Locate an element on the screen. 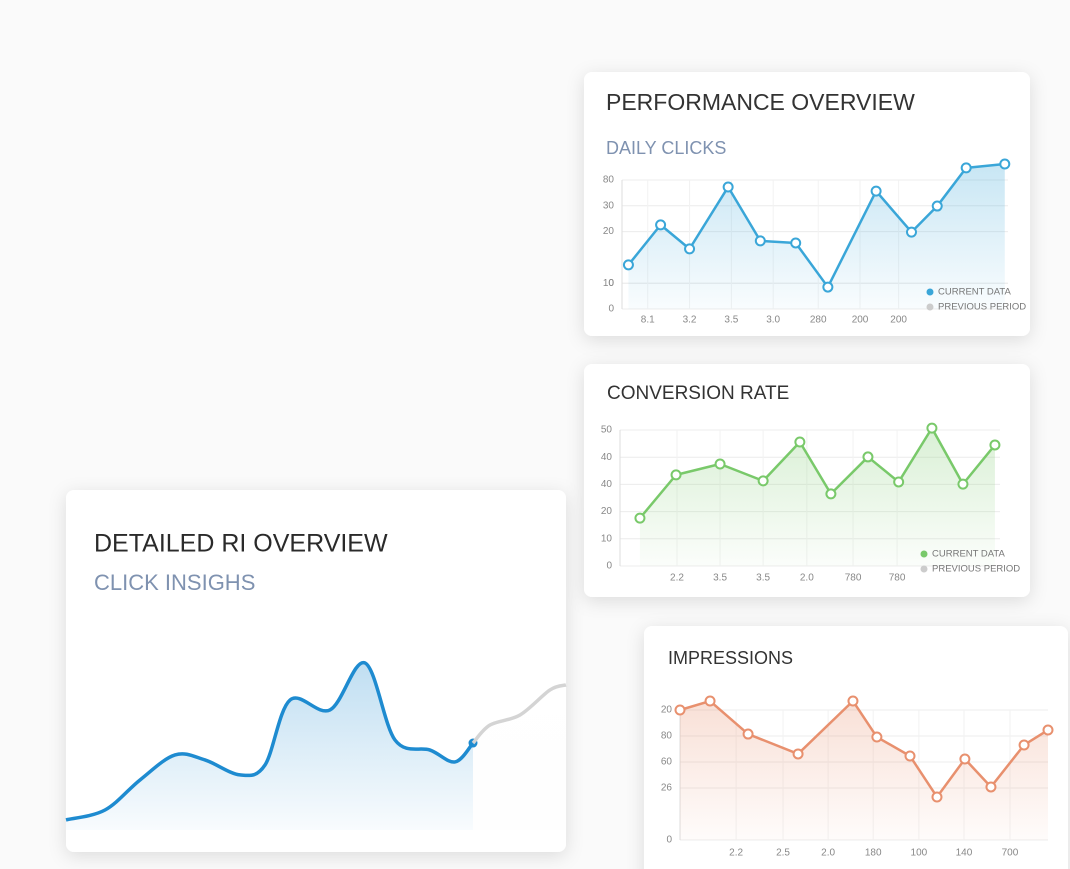 This screenshot has width=1070, height=869. y-tick-label: 60 is located at coordinates (667, 762).